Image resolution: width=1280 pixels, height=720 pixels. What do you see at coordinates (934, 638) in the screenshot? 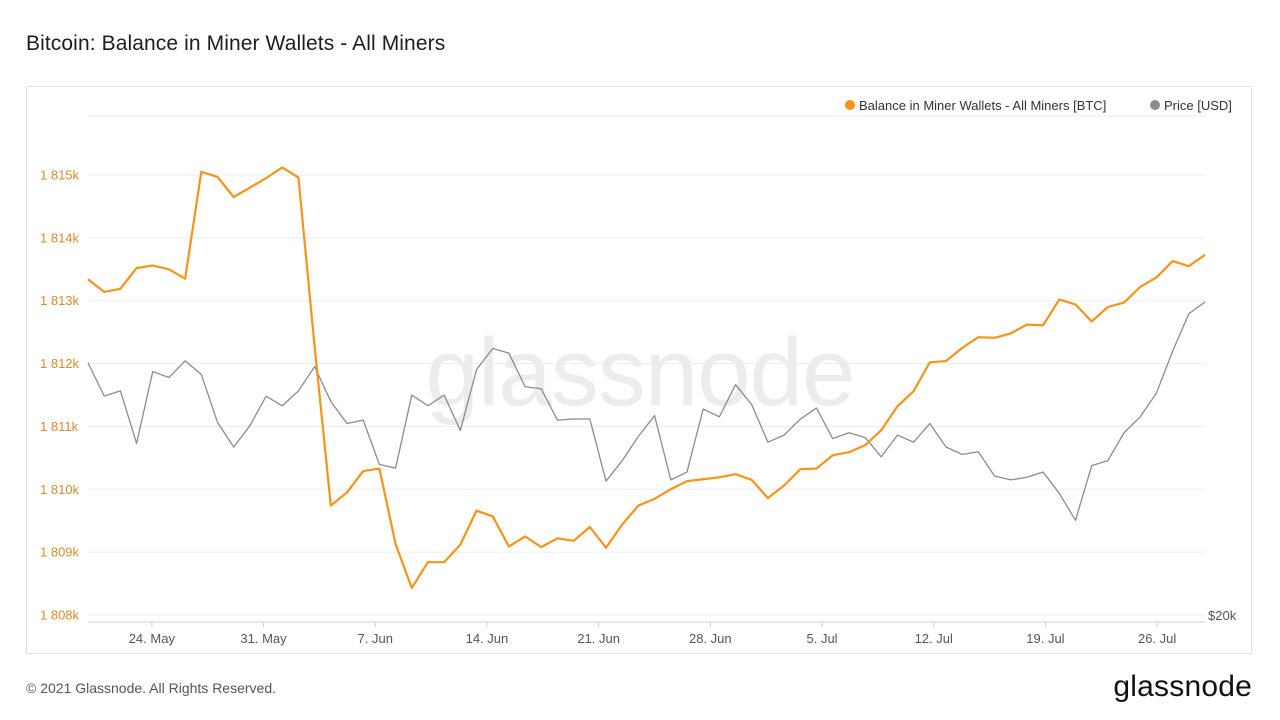
I see `x-tick-label: 12. Jul` at bounding box center [934, 638].